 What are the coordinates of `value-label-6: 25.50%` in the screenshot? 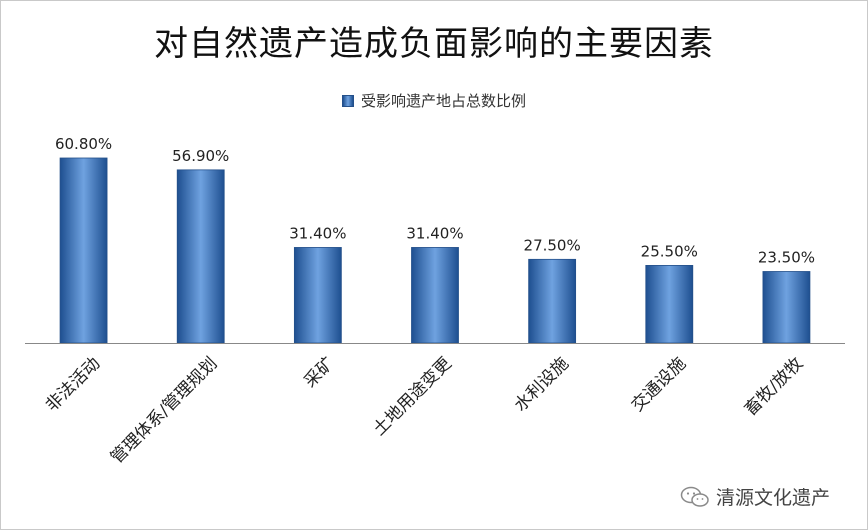 It's located at (669, 251).